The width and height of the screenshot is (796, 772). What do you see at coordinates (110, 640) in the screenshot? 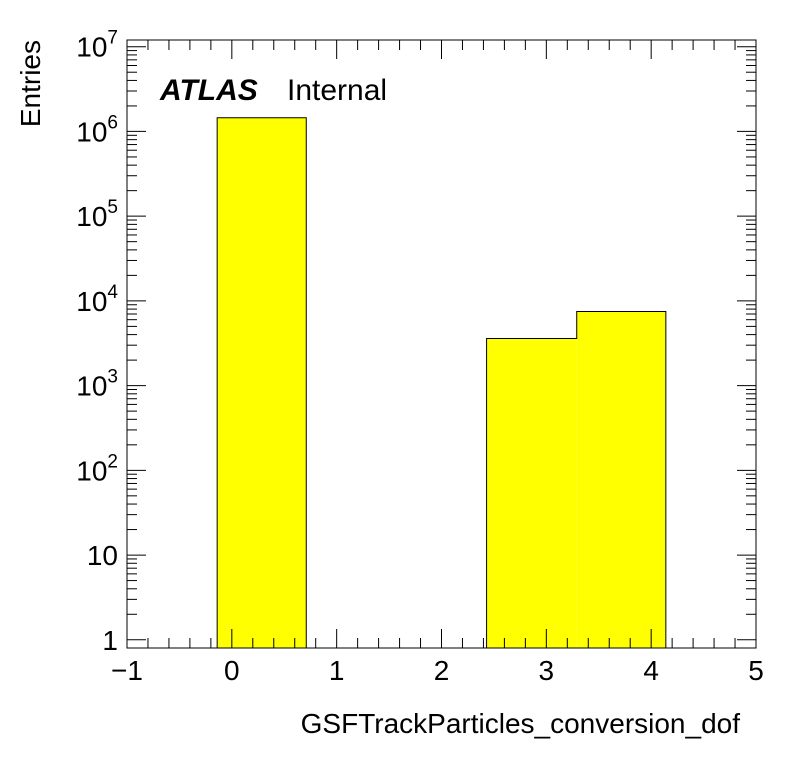
I see `y-tick-label: 1` at bounding box center [110, 640].